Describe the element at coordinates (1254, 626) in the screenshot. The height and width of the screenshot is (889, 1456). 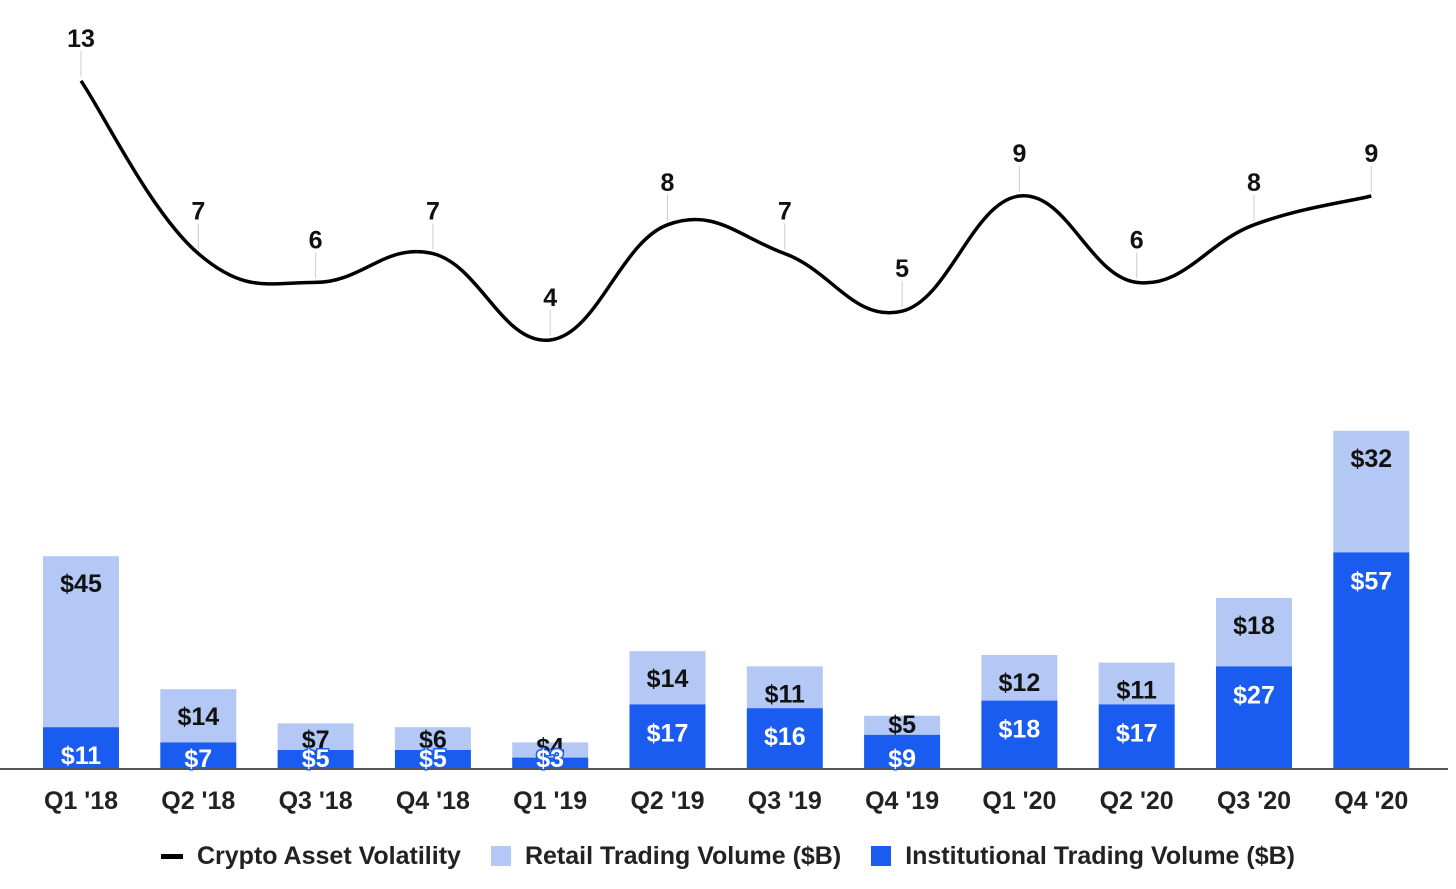
I see `data-label-retail: $18` at that location.